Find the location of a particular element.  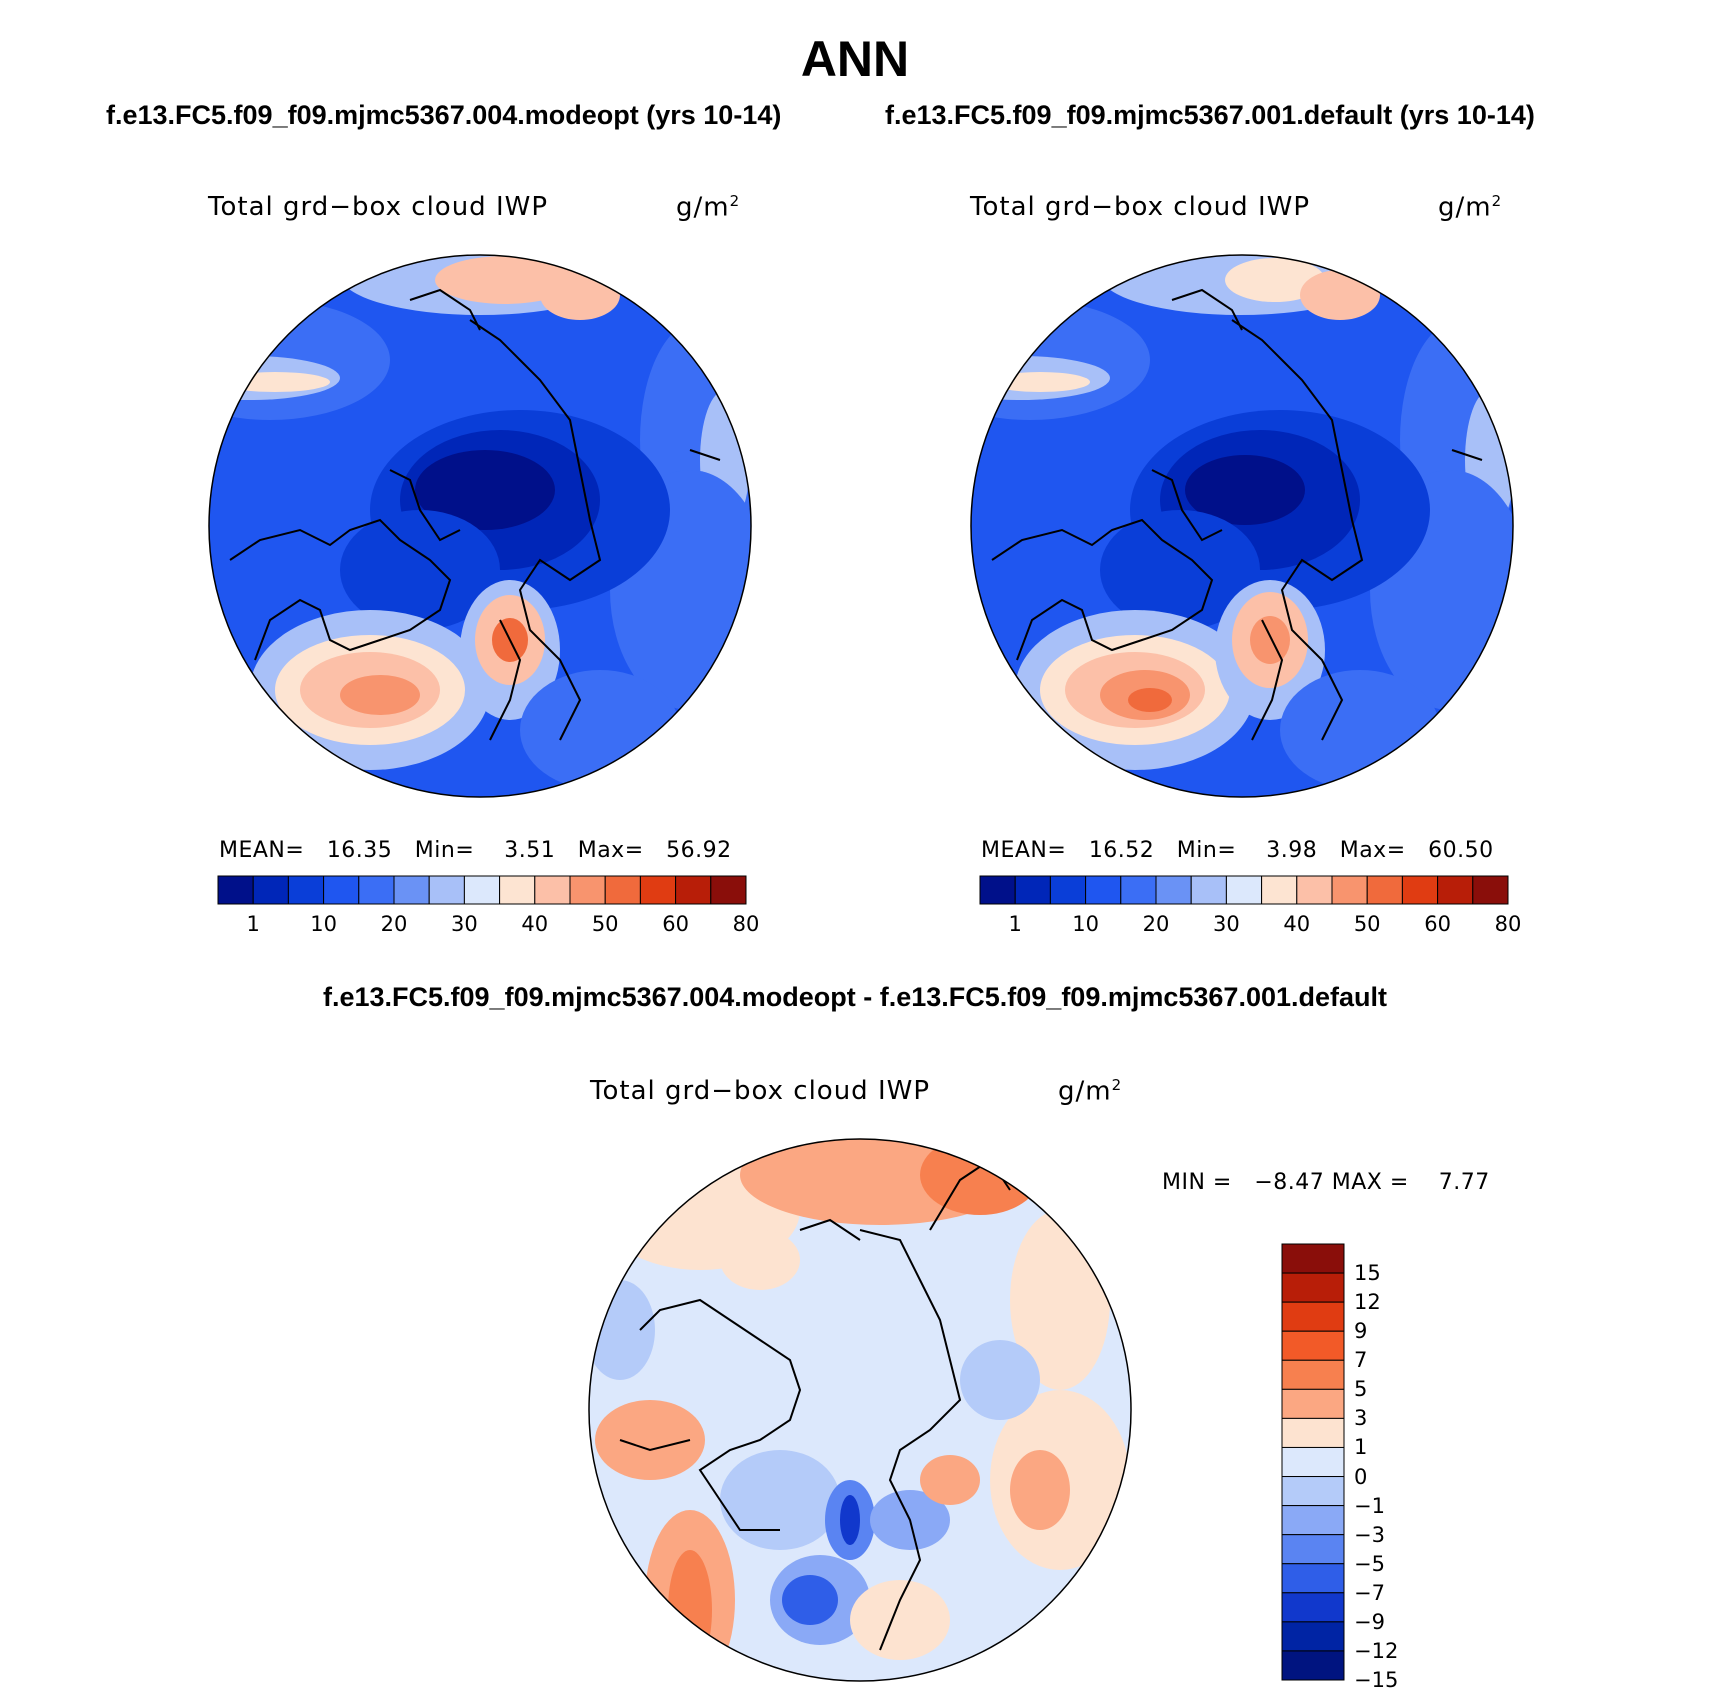

panel-2-units-label: g/m2 is located at coordinates (1470, 207).